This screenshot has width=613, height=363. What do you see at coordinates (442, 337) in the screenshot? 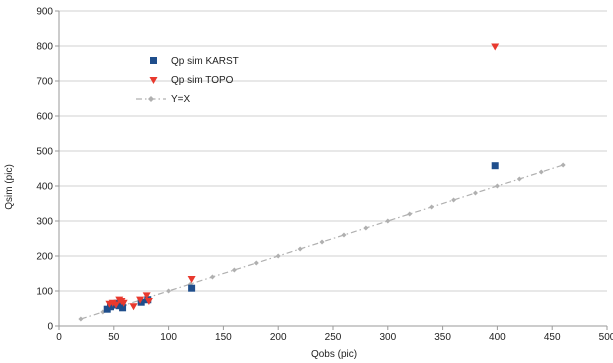
I see `x-tick-label: 350` at bounding box center [442, 337].